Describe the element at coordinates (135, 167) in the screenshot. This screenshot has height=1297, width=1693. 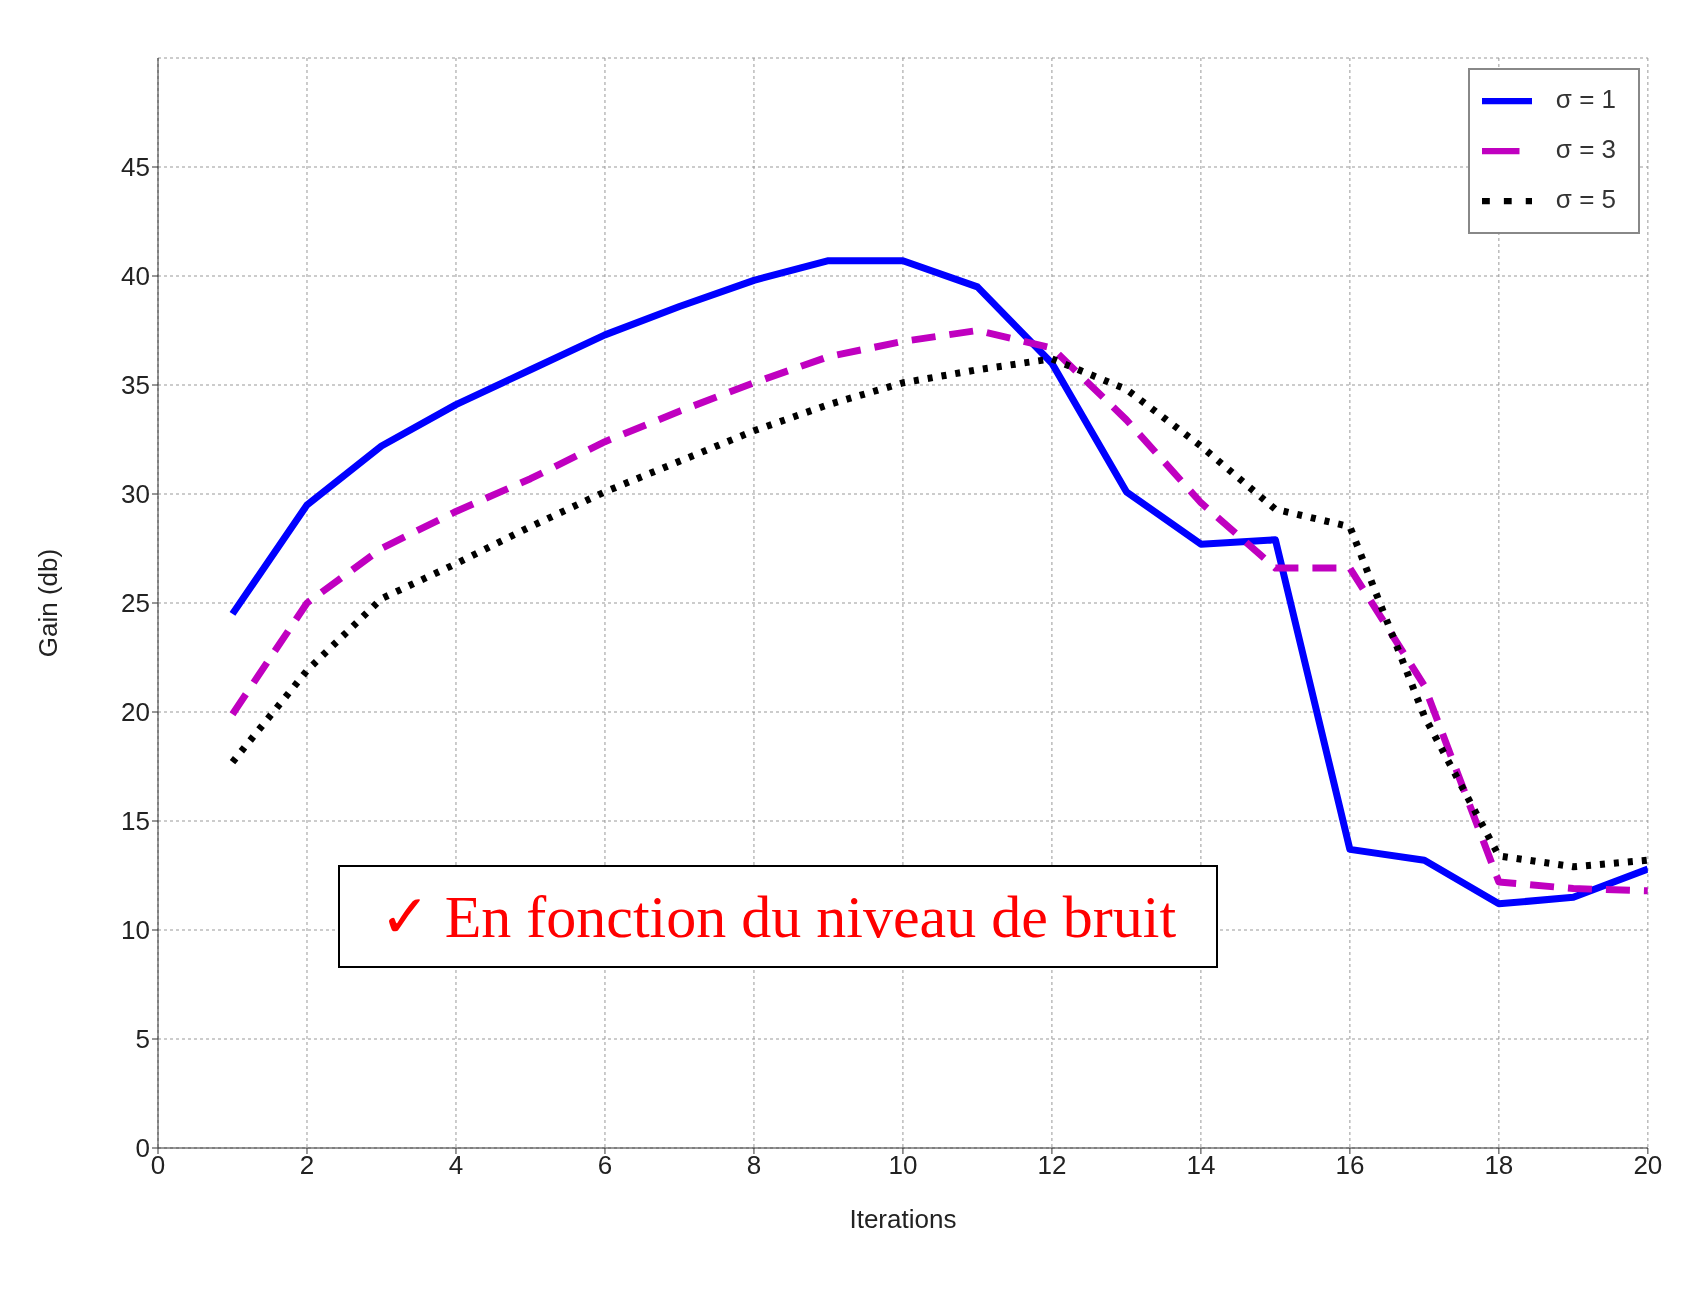
I see `y-tick-label: 45` at that location.